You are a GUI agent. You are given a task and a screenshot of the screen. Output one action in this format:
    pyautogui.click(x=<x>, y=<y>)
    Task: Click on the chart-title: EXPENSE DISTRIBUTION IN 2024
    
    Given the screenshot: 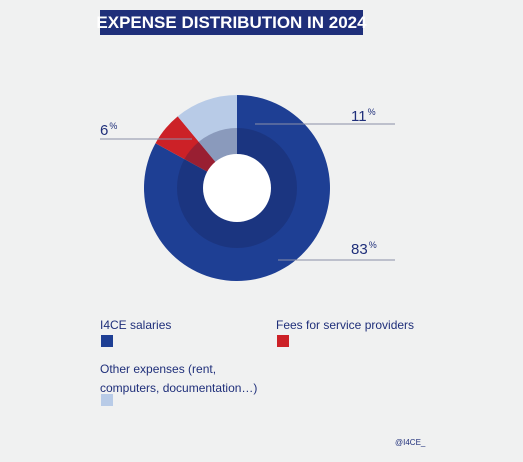 What is the action you would take?
    pyautogui.click(x=231, y=22)
    